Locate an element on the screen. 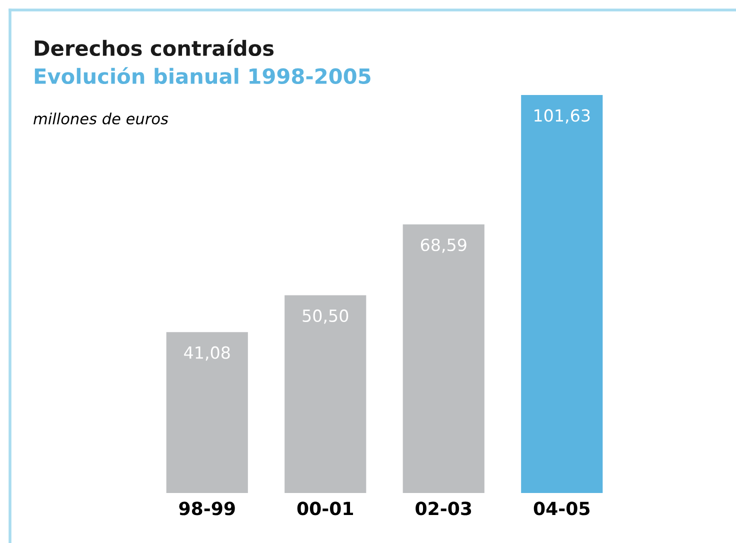 The image size is (736, 543). chart-subtitle: Evolución bianual 1998-2005 is located at coordinates (202, 75).